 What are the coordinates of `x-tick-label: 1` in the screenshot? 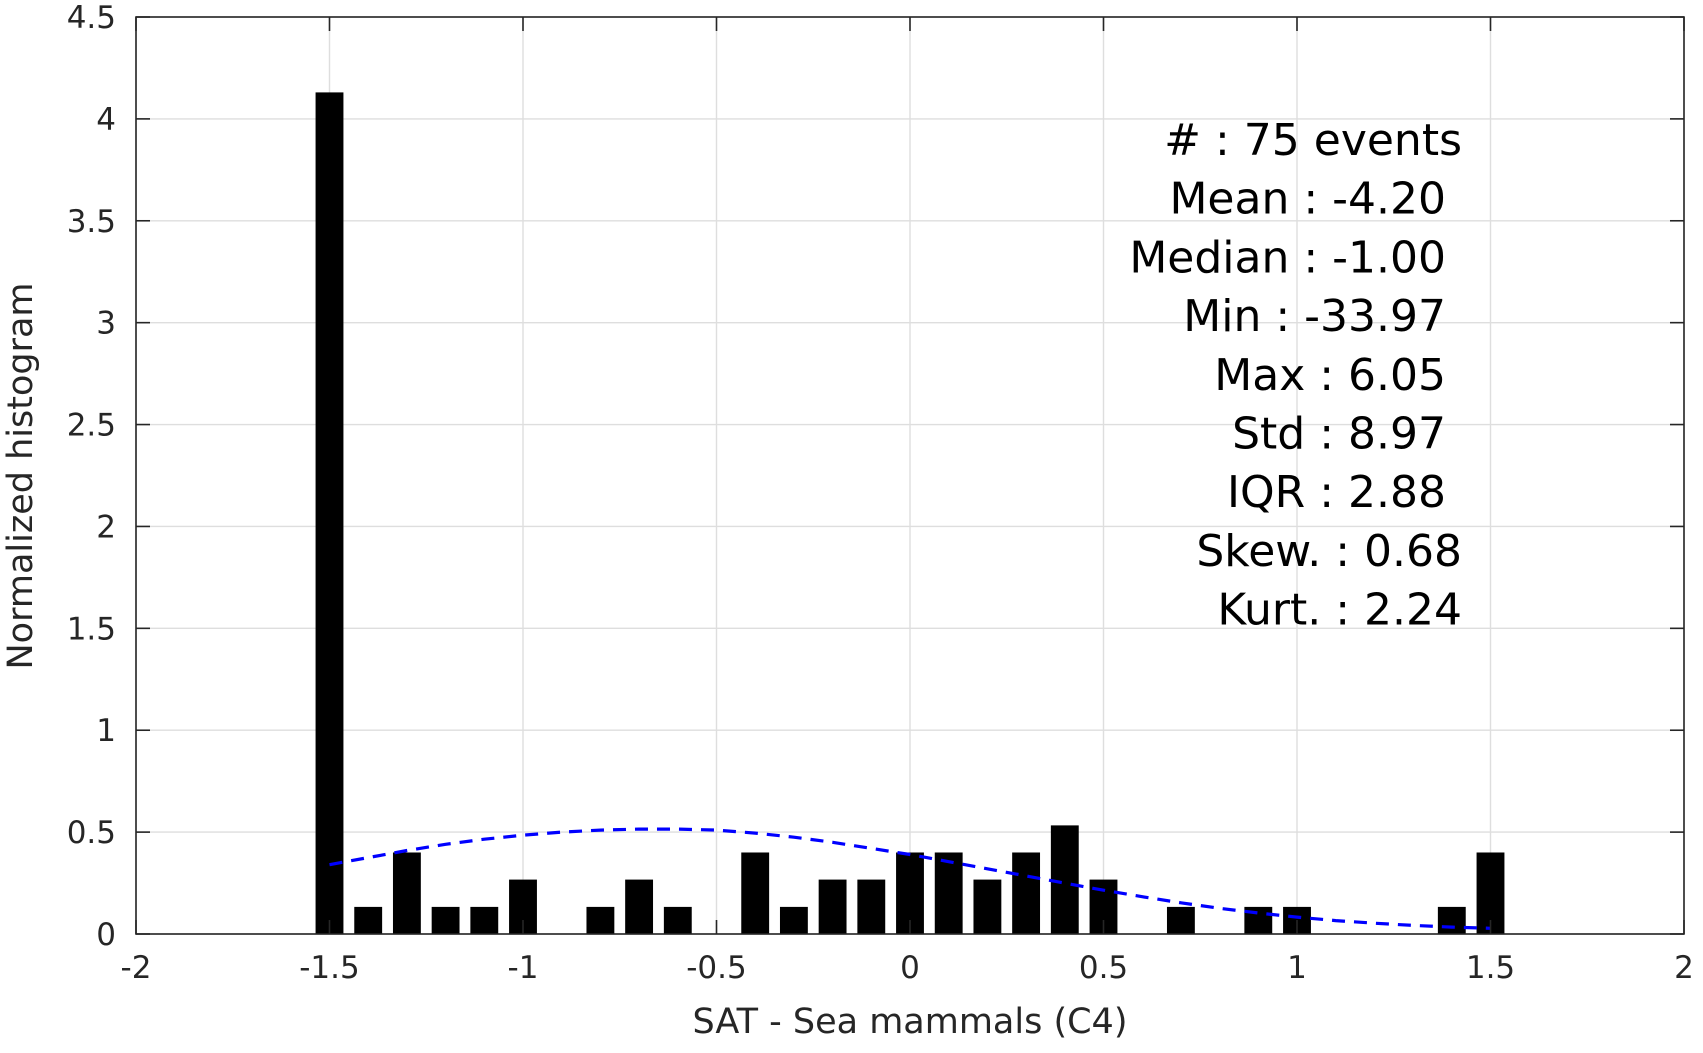 It's located at (1297, 968).